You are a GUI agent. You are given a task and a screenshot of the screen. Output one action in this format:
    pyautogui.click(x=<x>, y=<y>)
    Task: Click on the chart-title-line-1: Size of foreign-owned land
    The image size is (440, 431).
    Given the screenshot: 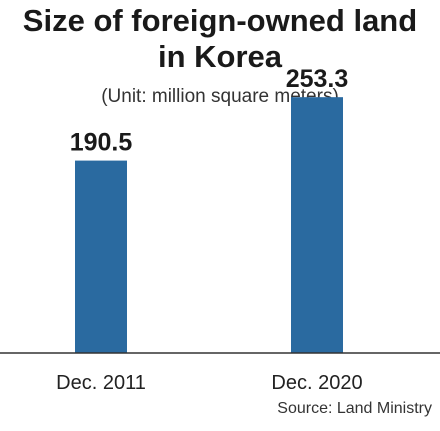 What is the action you would take?
    pyautogui.click(x=220, y=20)
    